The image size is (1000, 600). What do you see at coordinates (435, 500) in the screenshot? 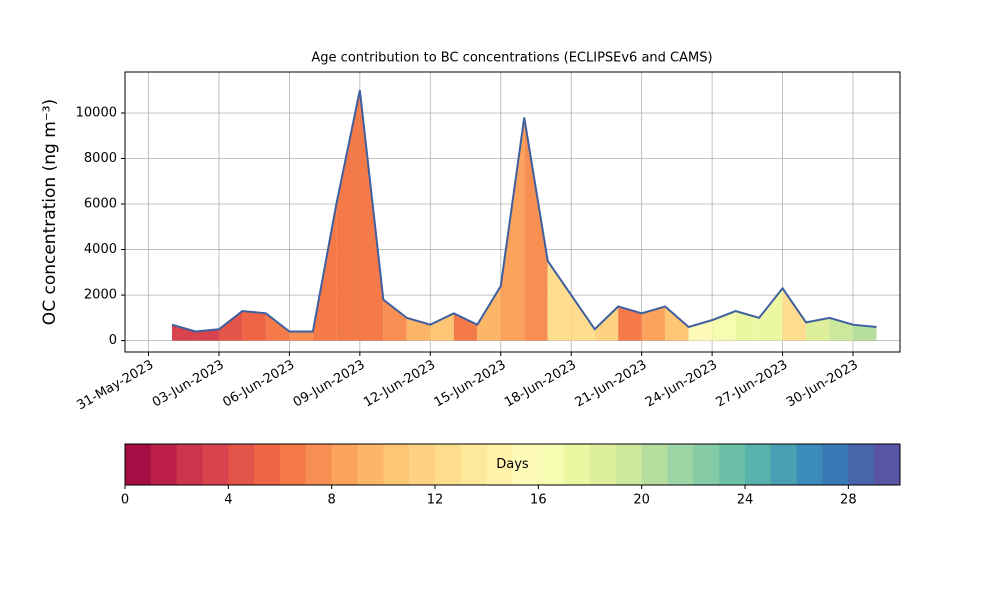
I see `colorbar-tick-label: 12` at bounding box center [435, 500].